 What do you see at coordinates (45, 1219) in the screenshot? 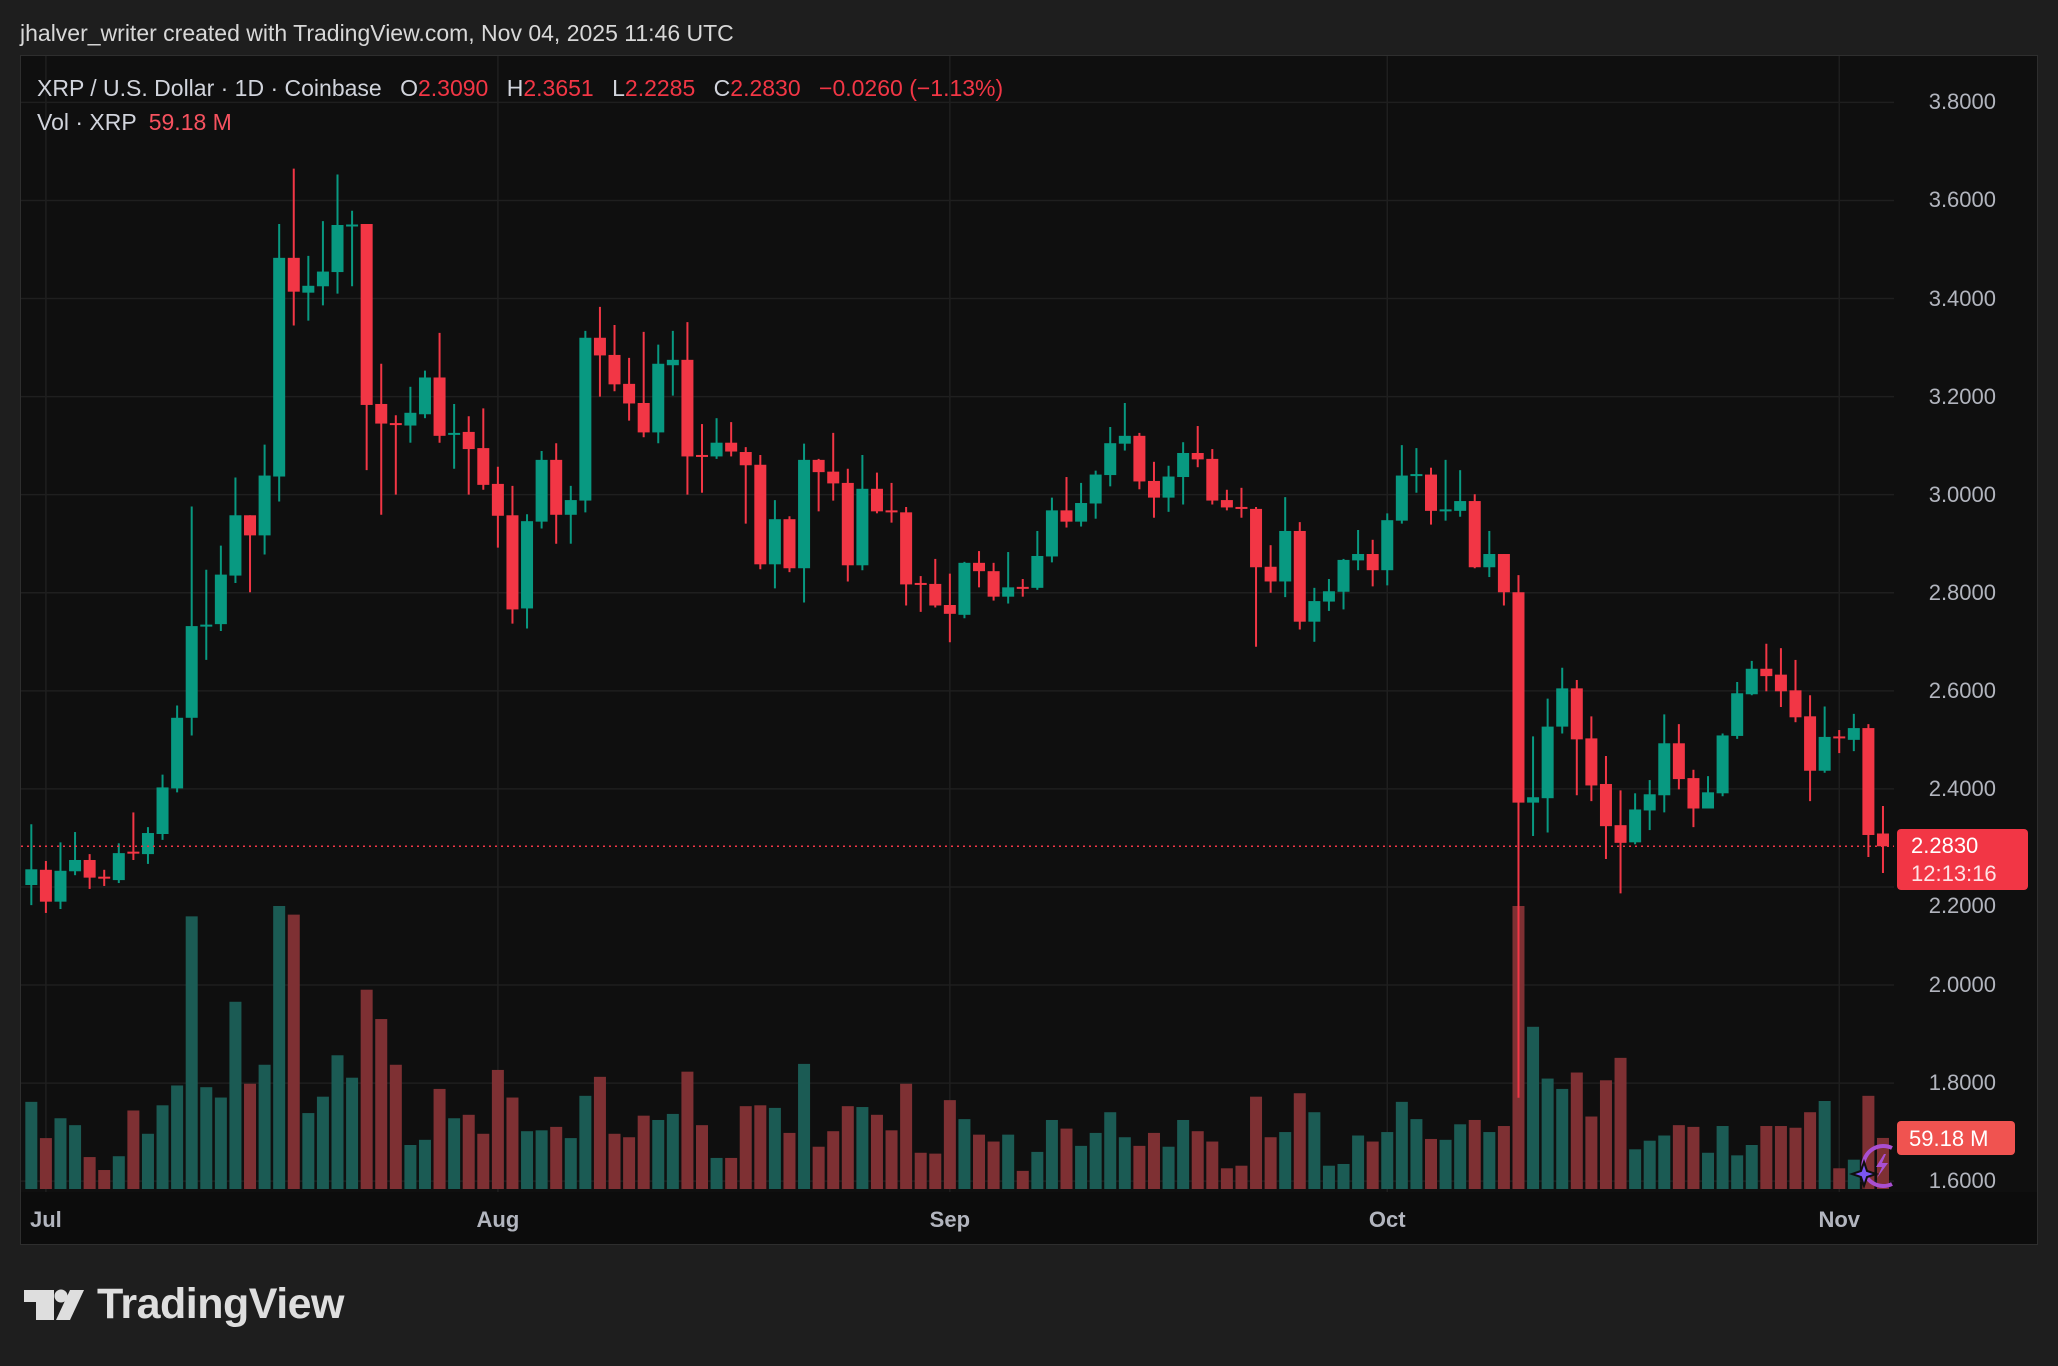
I see `time-tick-label: Jul` at bounding box center [45, 1219].